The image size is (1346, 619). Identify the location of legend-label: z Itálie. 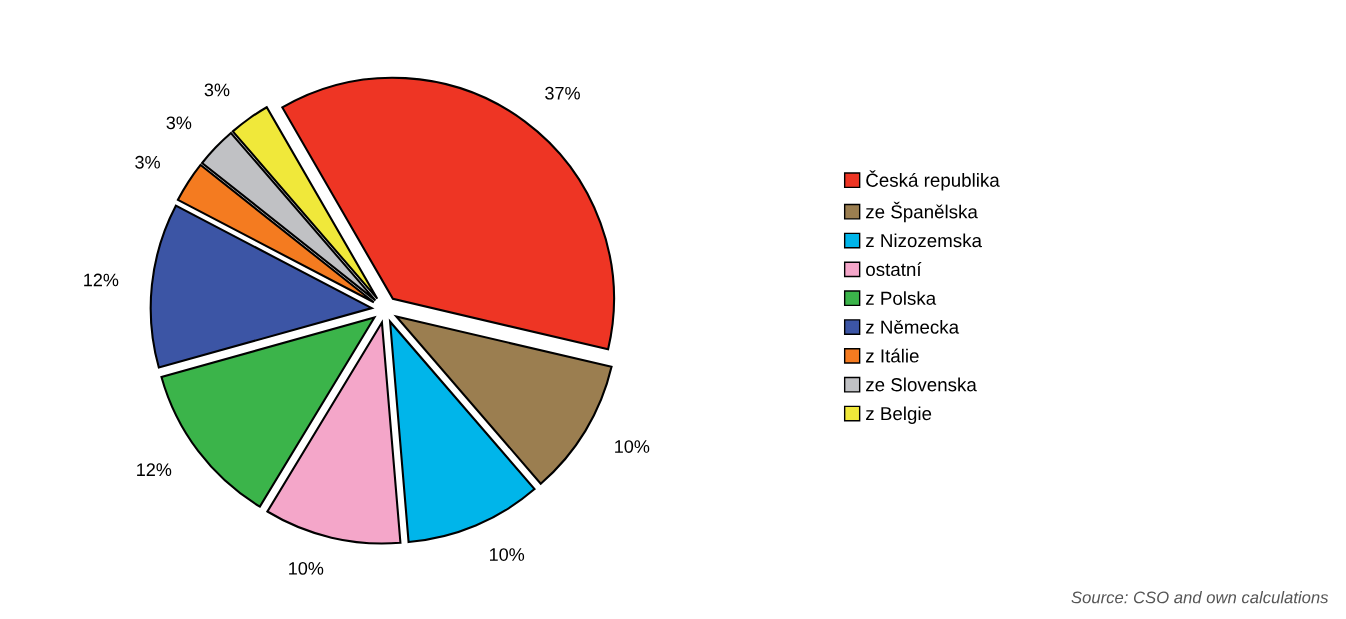
(892, 355).